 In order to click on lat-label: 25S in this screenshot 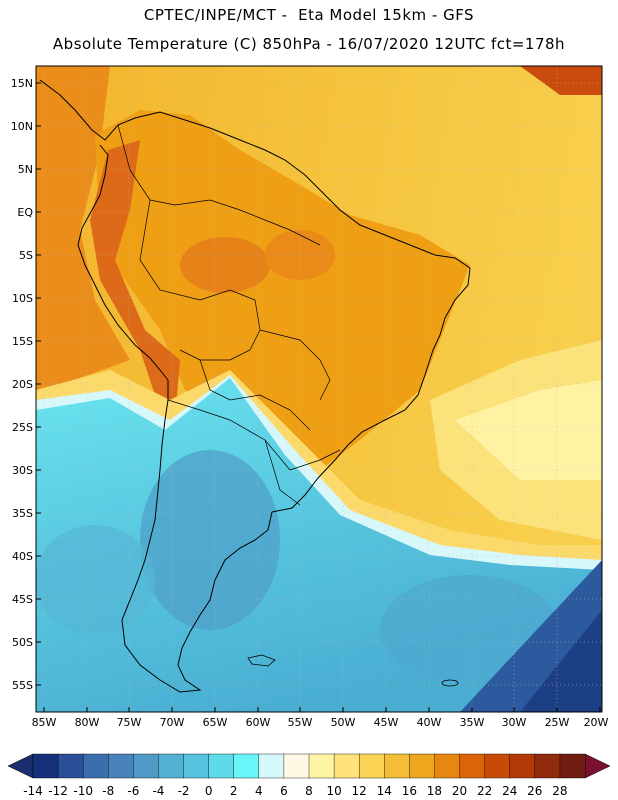, I will do `click(22, 427)`.